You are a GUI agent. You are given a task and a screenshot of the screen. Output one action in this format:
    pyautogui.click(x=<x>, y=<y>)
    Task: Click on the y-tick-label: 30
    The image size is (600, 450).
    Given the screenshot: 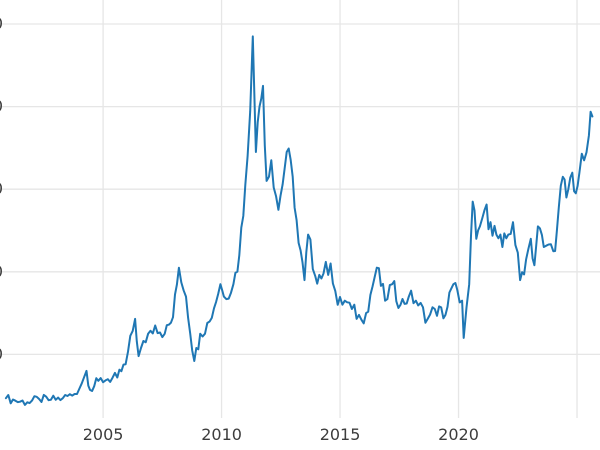 What is the action you would take?
    pyautogui.click(x=1, y=188)
    